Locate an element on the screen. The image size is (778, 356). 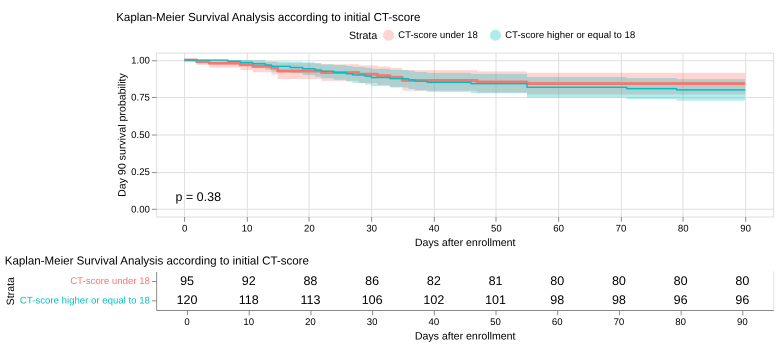
data-label: 81 is located at coordinates (495, 281).